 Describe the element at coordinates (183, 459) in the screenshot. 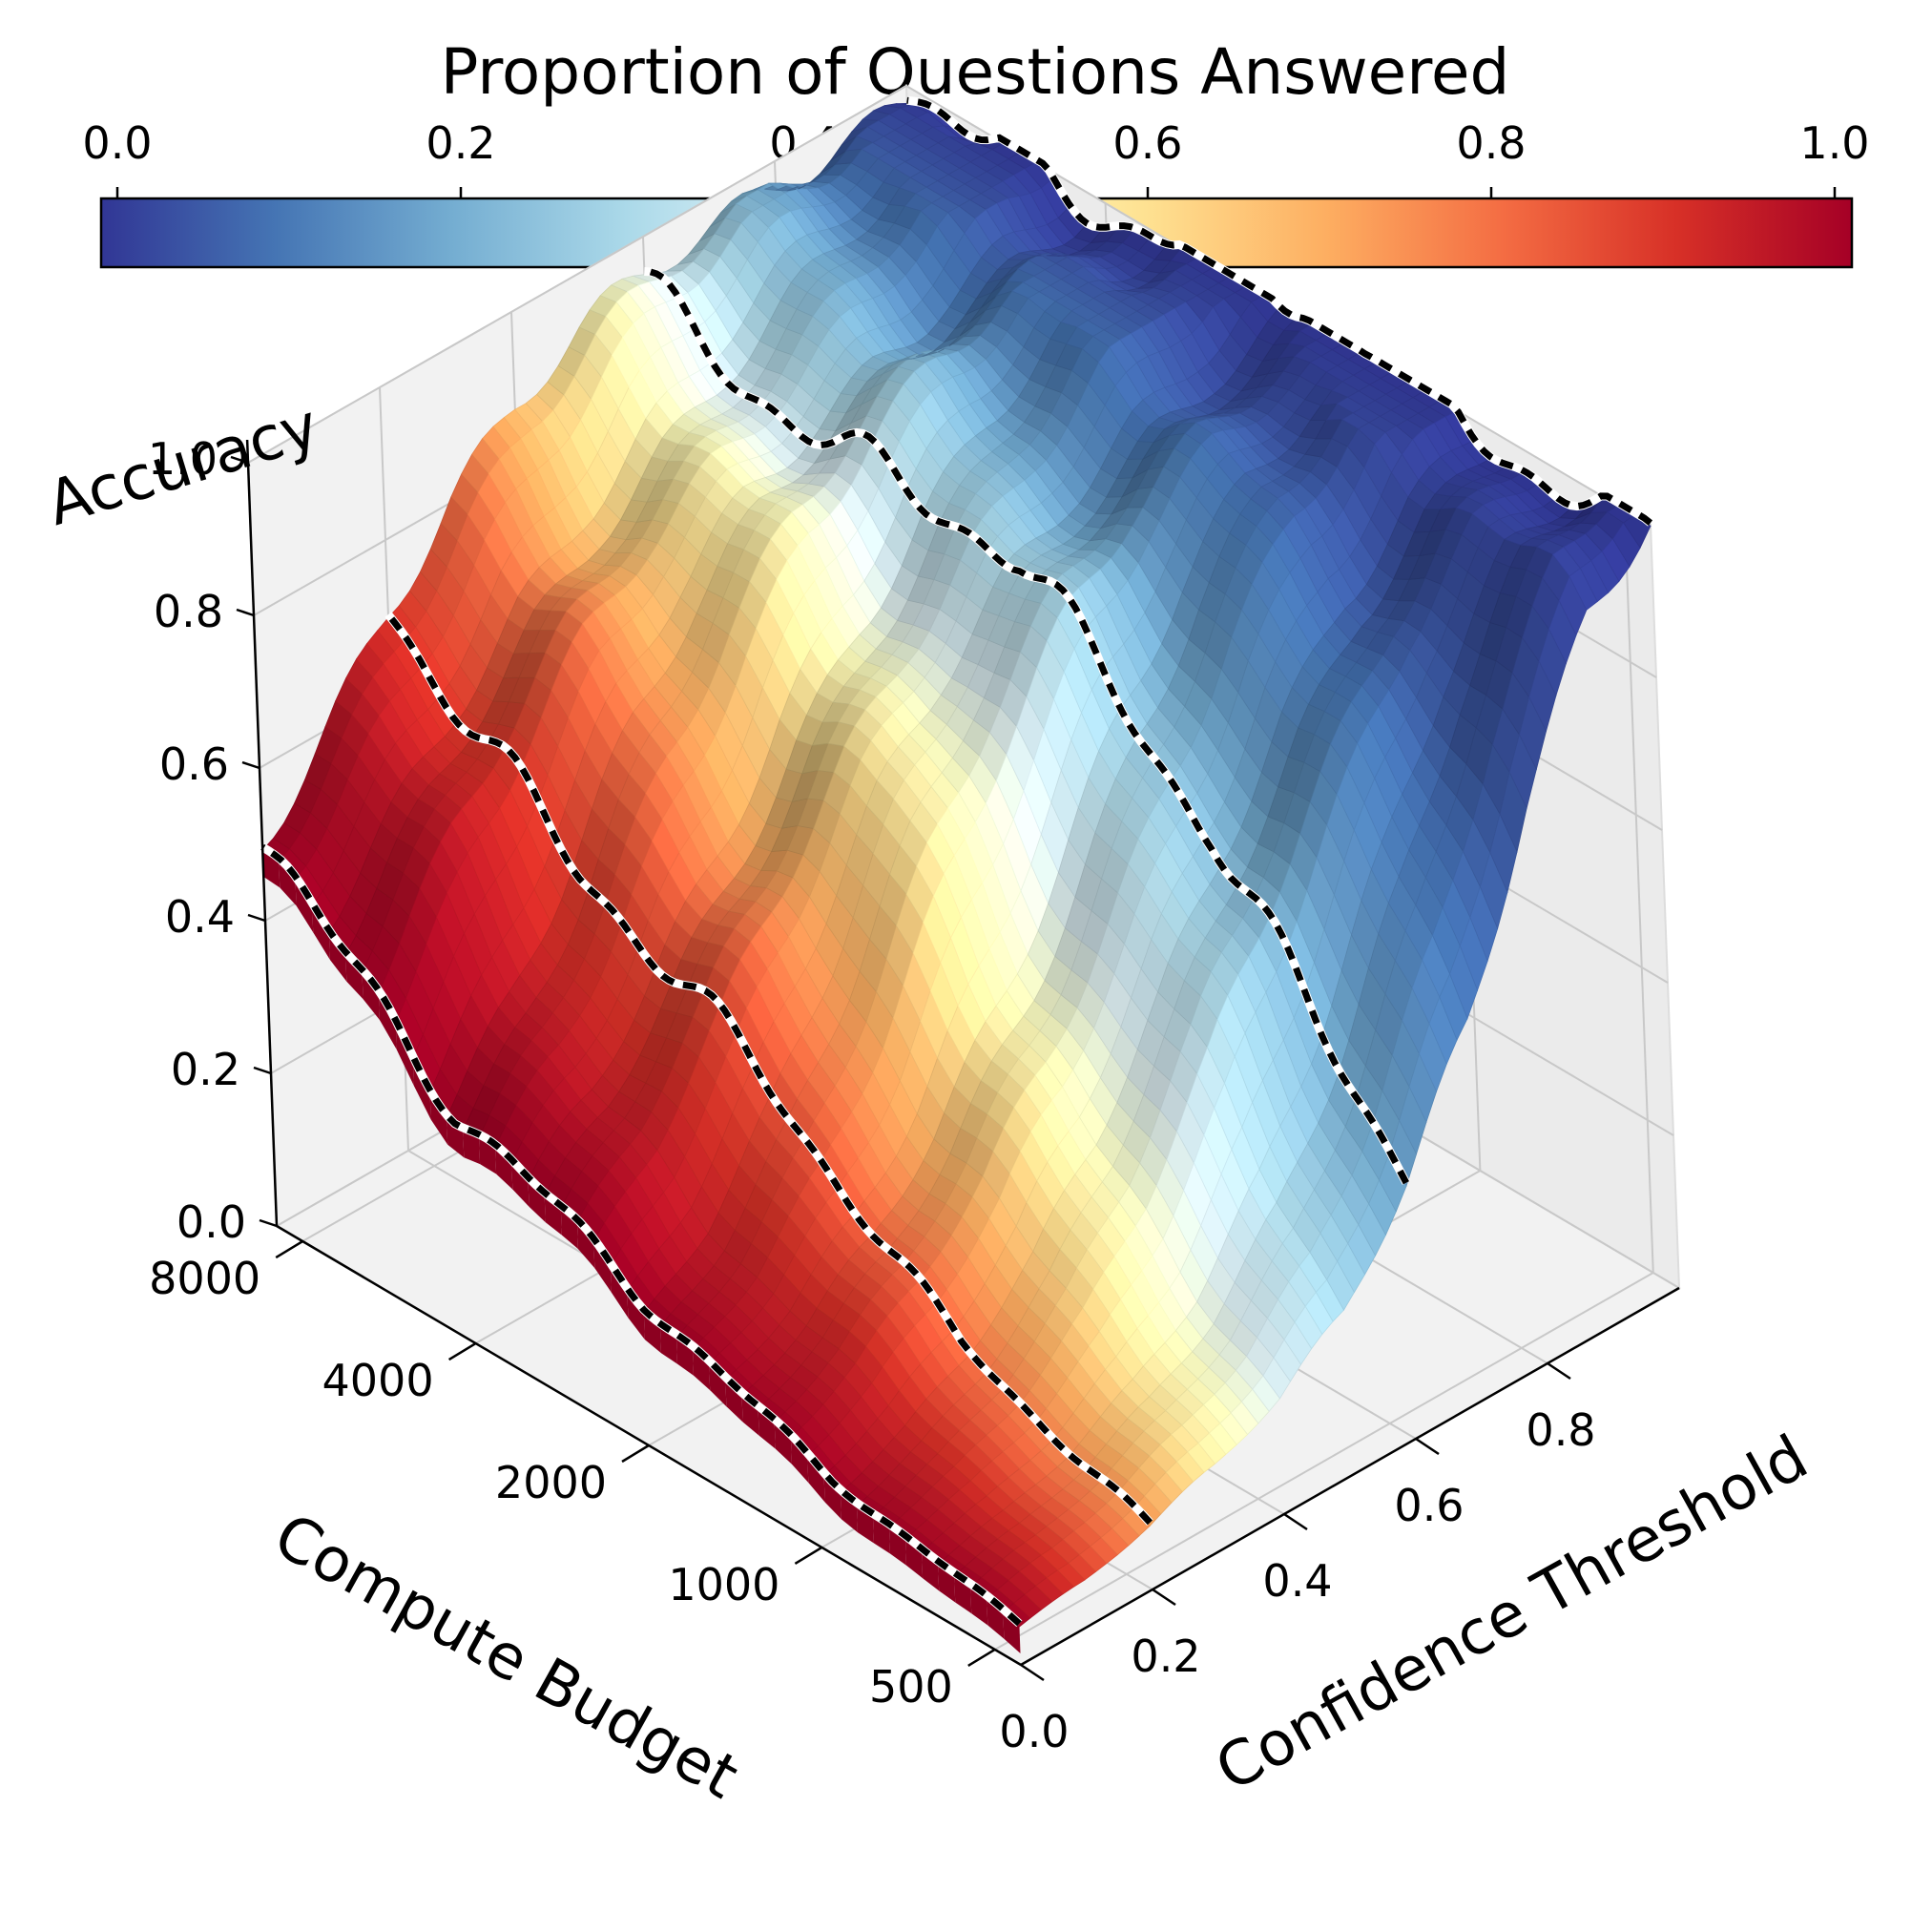

I see `z-axis-tick-label: 1.0` at that location.